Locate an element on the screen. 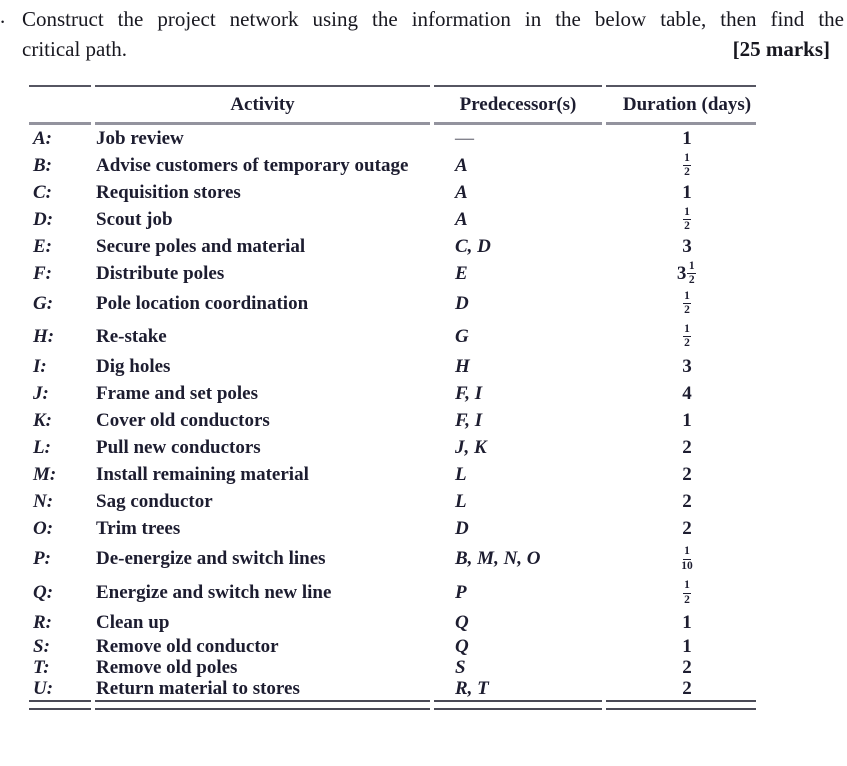  predecessors-value: J, K is located at coordinates (471, 447).